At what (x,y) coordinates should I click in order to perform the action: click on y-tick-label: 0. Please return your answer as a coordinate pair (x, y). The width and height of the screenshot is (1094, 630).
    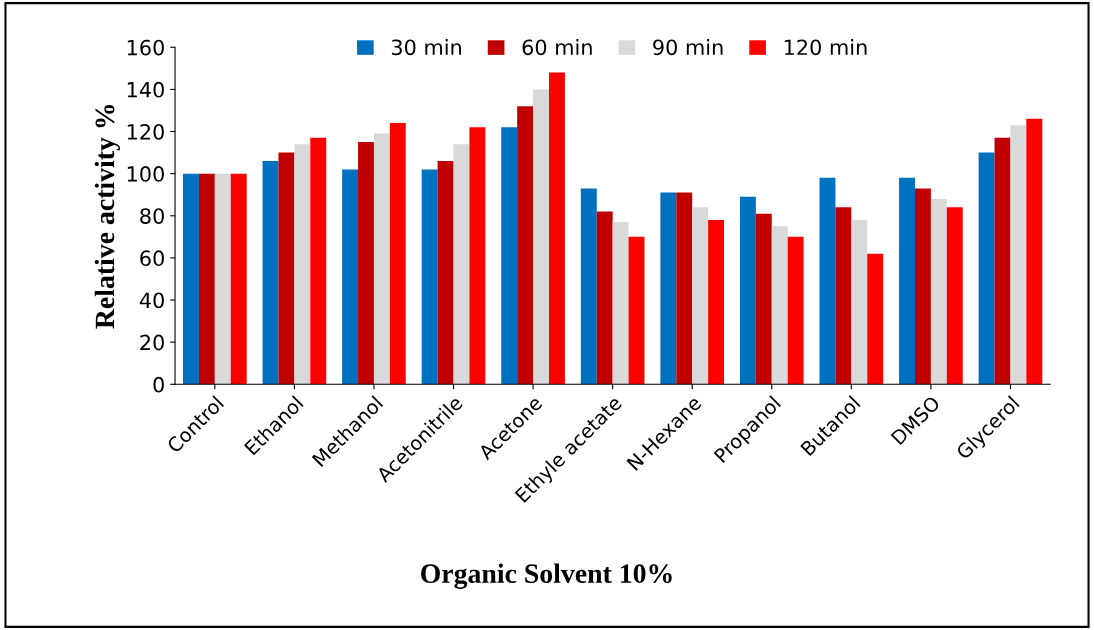
    Looking at the image, I should click on (158, 384).